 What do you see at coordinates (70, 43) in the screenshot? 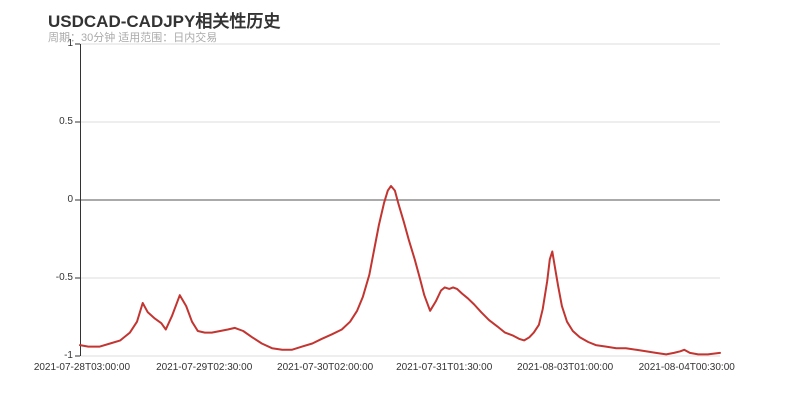
I see `y-tick-label: 1` at bounding box center [70, 43].